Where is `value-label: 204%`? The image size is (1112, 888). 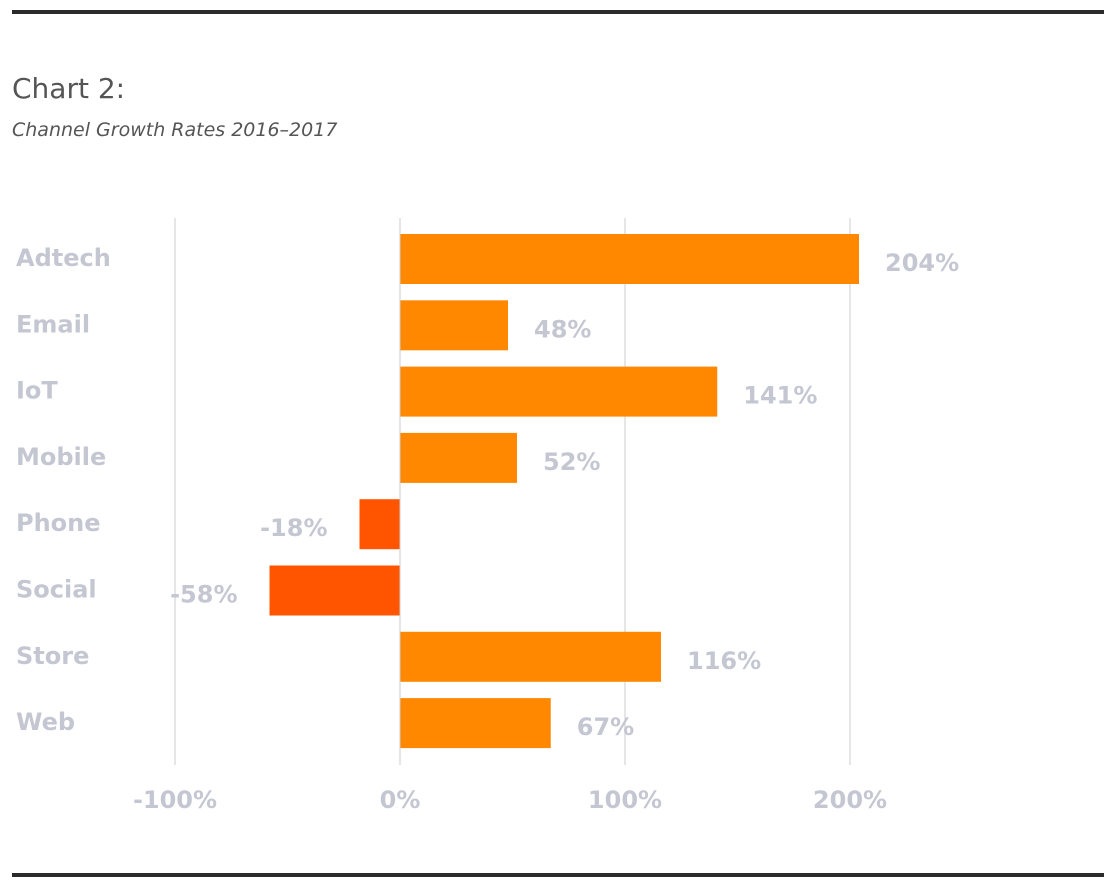 value-label: 204% is located at coordinates (922, 263).